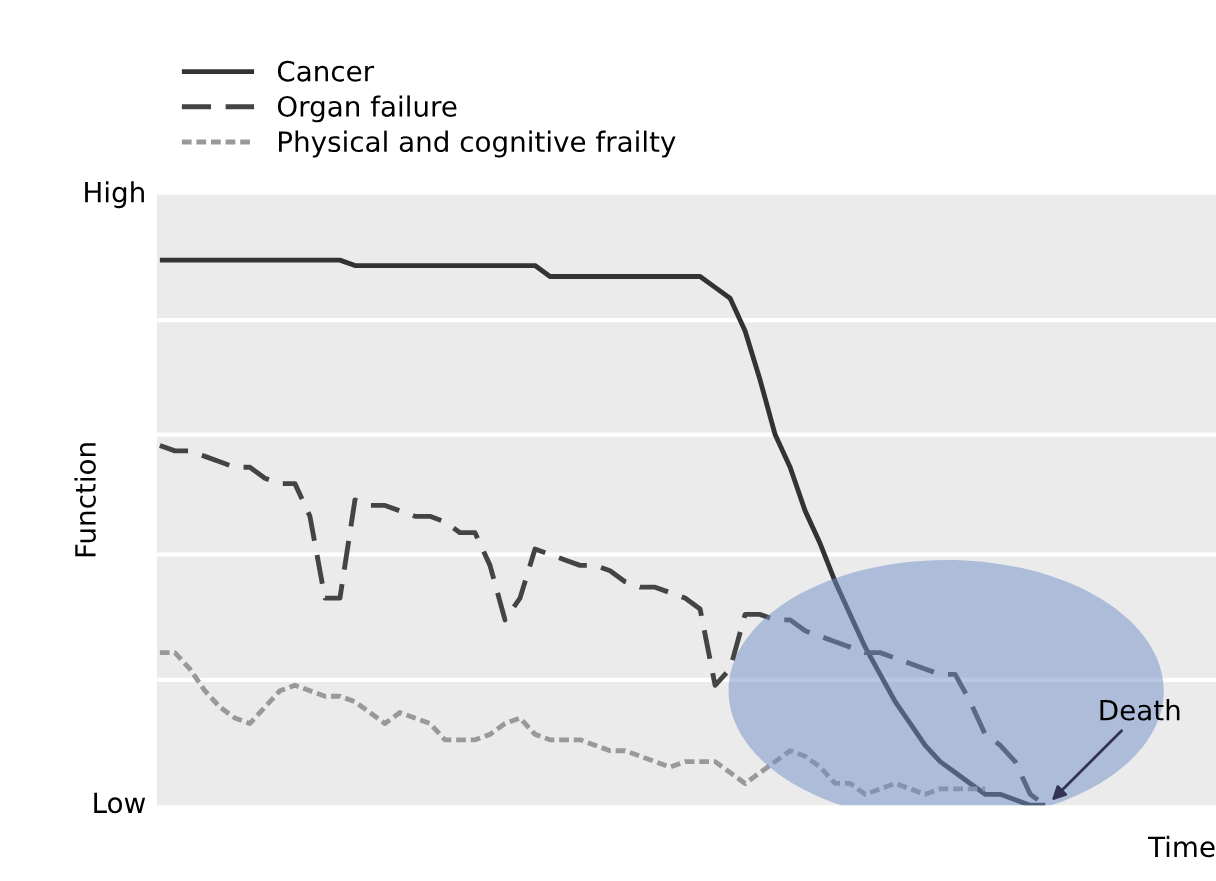 This screenshot has width=1216, height=881. What do you see at coordinates (85, 500) in the screenshot?
I see `y-axis-title: Function` at bounding box center [85, 500].